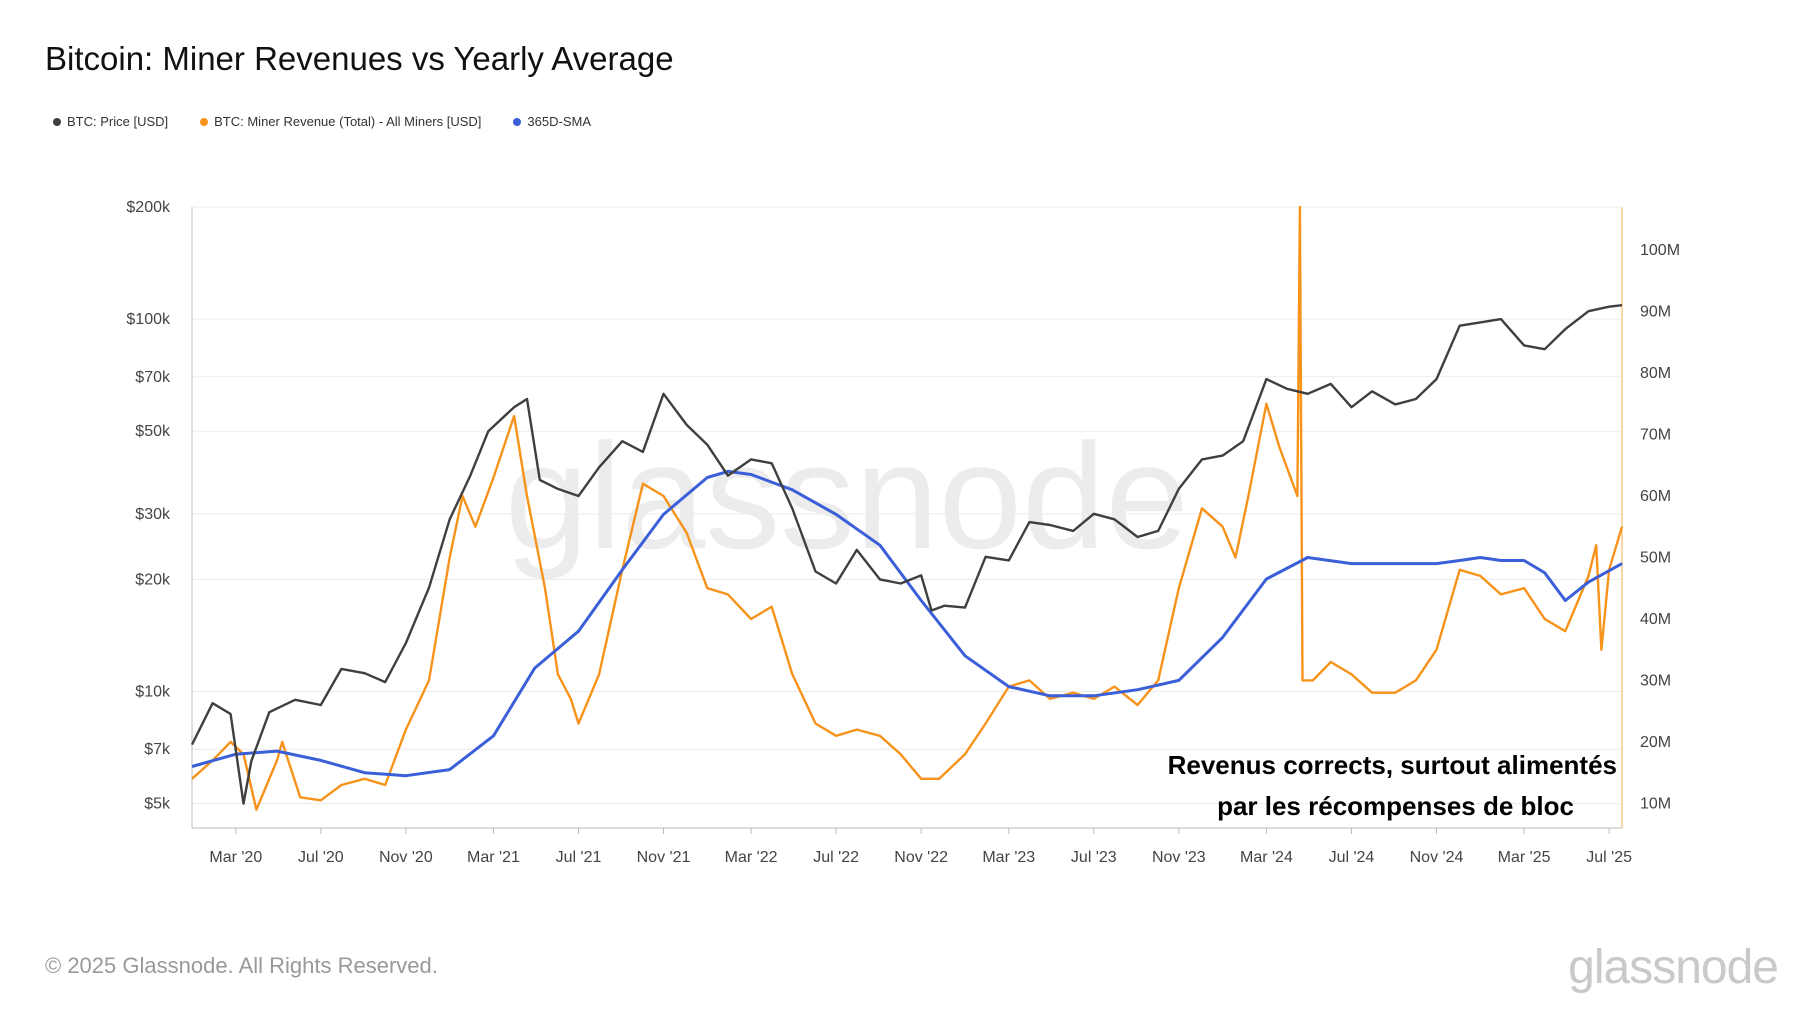 Image resolution: width=1800 pixels, height=1013 pixels. Describe the element at coordinates (559, 121) in the screenshot. I see `legend-label: 365D-SMA` at that location.